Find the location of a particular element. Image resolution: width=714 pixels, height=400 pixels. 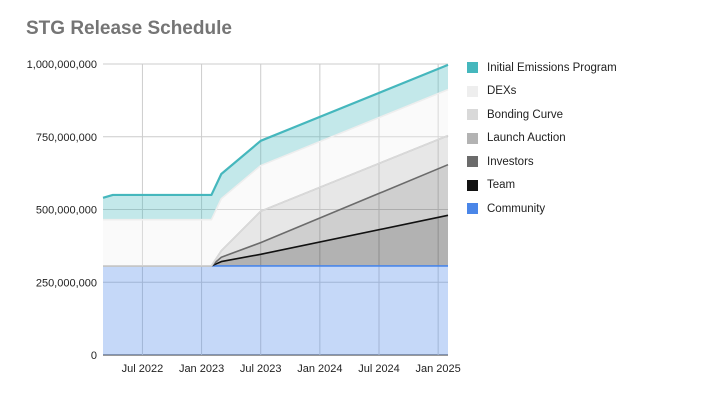

legend-label: Initial Emissions Program is located at coordinates (552, 67).